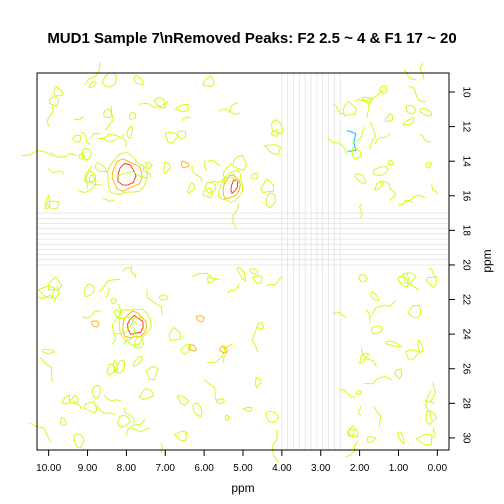 The width and height of the screenshot is (504, 504). Describe the element at coordinates (282, 468) in the screenshot. I see `x-tick-label: 4.00` at that location.